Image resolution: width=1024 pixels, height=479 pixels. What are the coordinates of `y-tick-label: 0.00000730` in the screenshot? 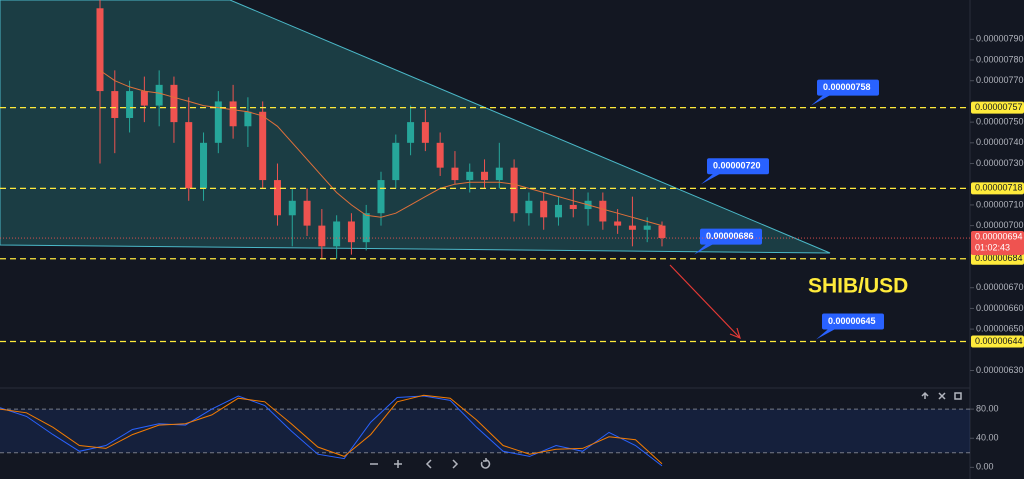 It's located at (1000, 163).